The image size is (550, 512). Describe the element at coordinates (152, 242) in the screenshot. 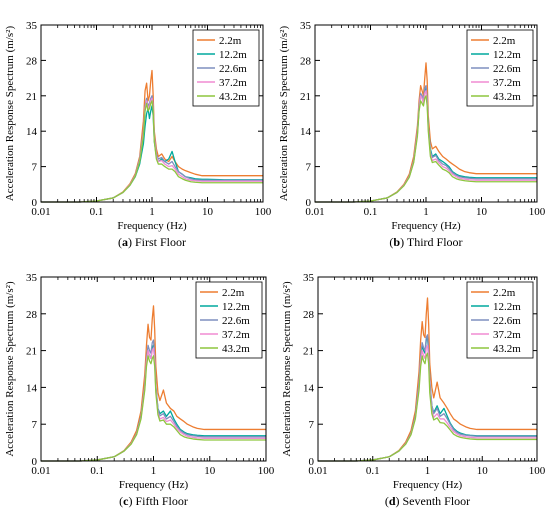

I see `panel-caption: (a) First Floor` at that location.